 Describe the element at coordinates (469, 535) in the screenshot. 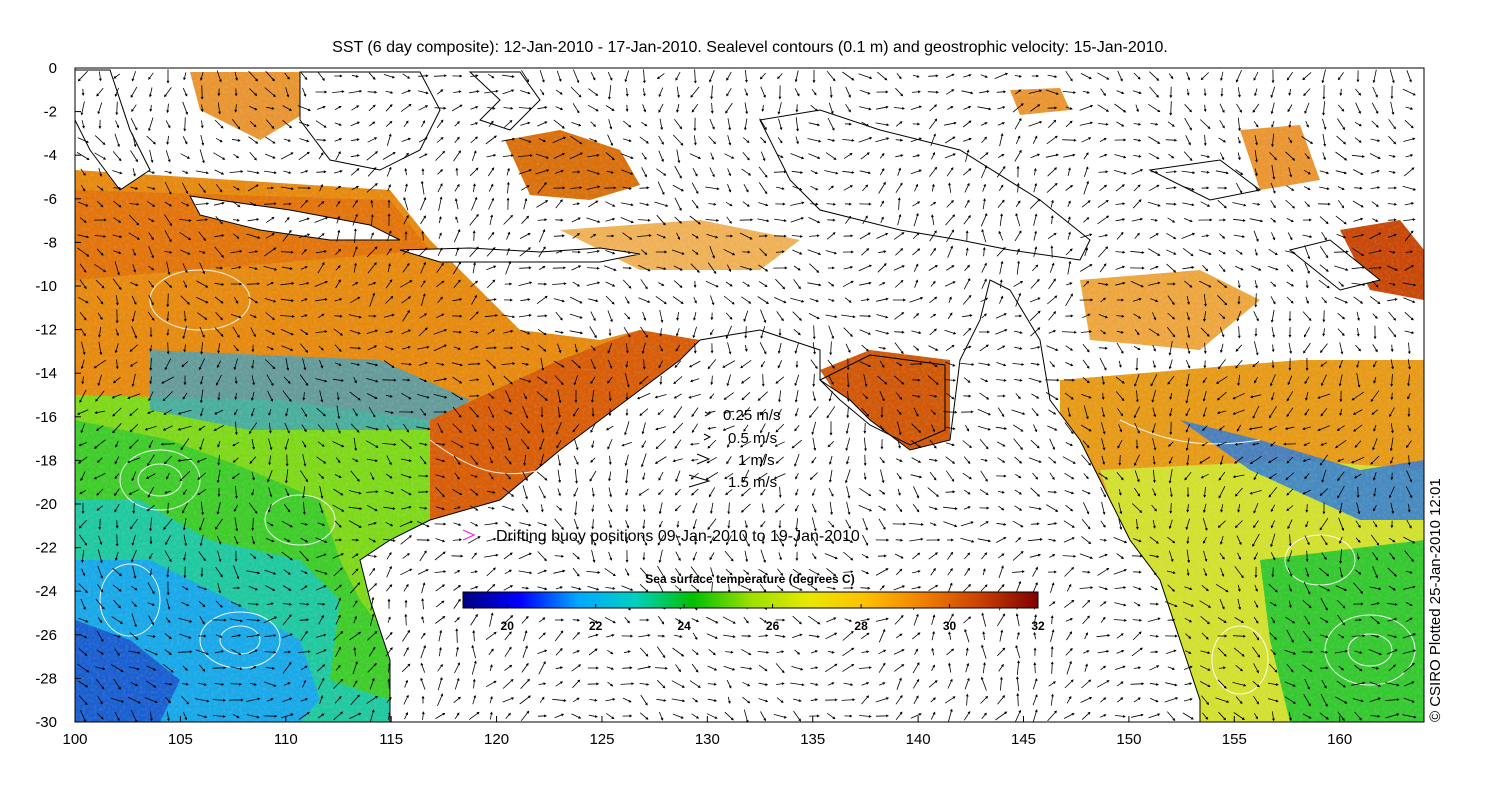

I see `buoy-marker-icon` at that location.